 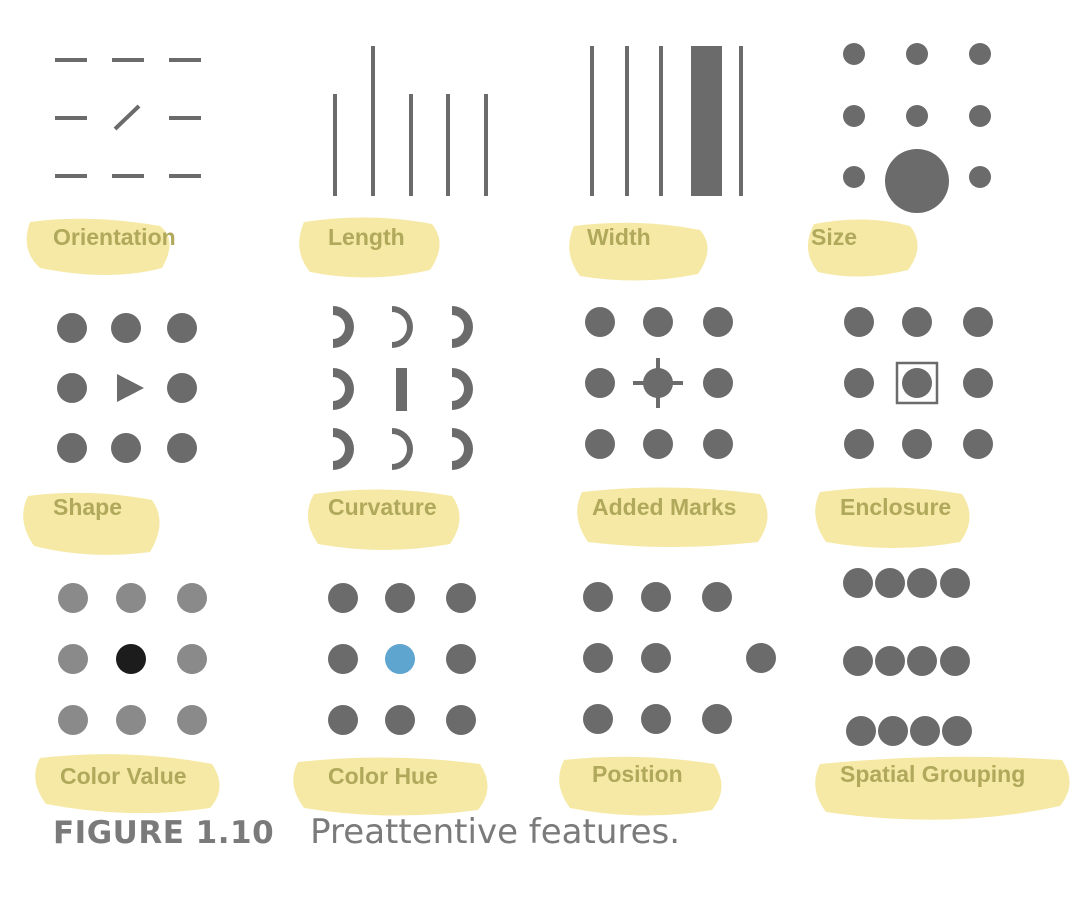 I want to click on position-marks, so click(x=679, y=658).